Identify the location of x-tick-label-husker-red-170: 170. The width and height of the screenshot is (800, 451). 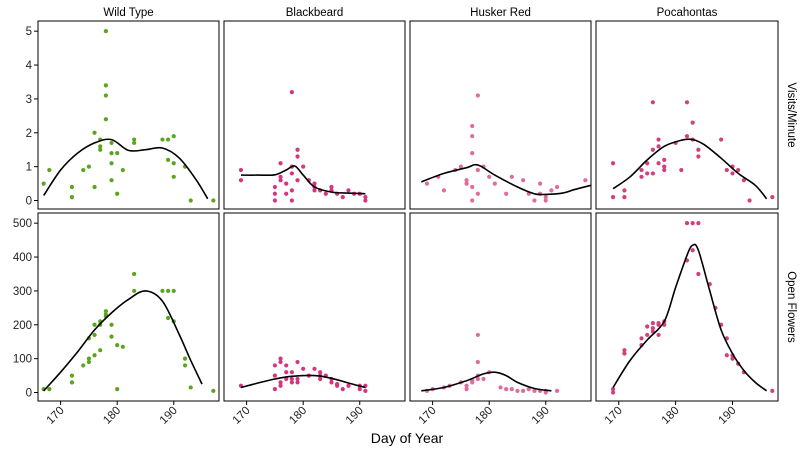
(428, 416).